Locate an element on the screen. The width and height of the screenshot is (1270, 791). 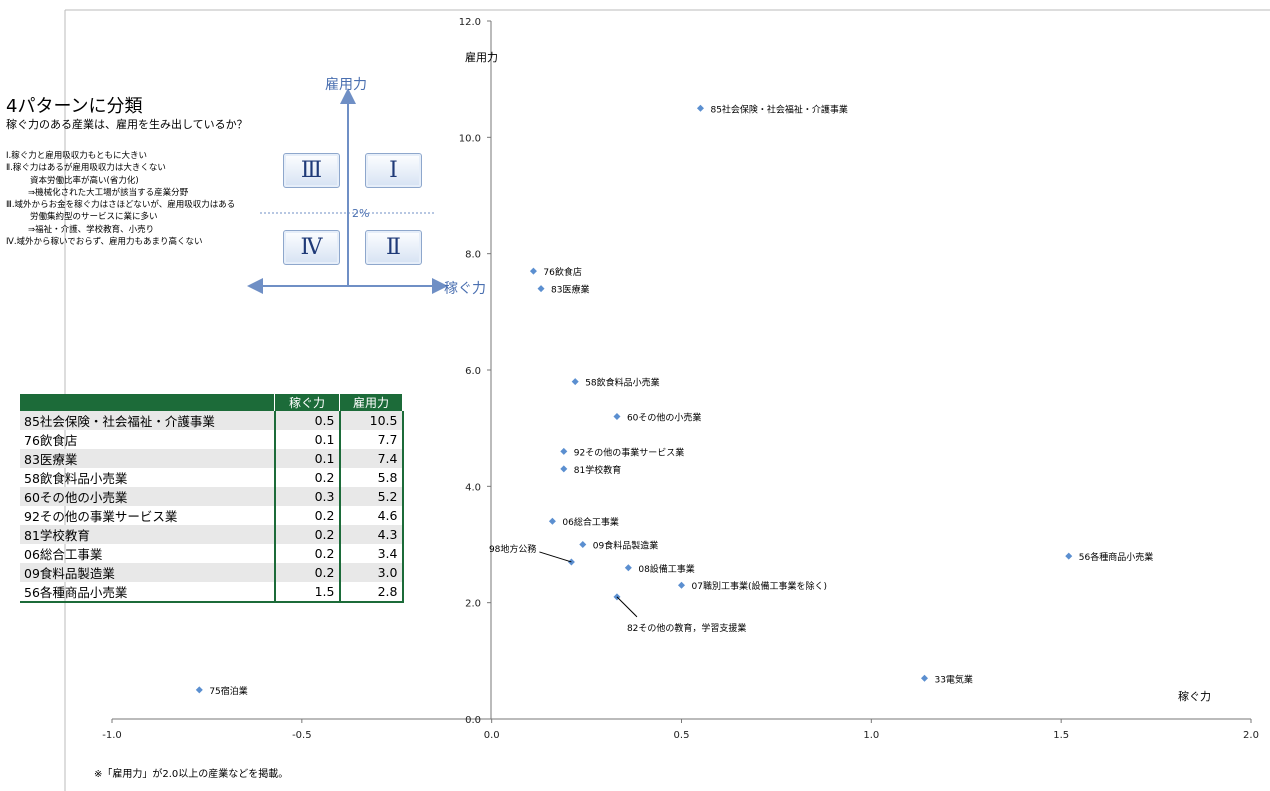
y-tick-label: 6.0 is located at coordinates (473, 371).